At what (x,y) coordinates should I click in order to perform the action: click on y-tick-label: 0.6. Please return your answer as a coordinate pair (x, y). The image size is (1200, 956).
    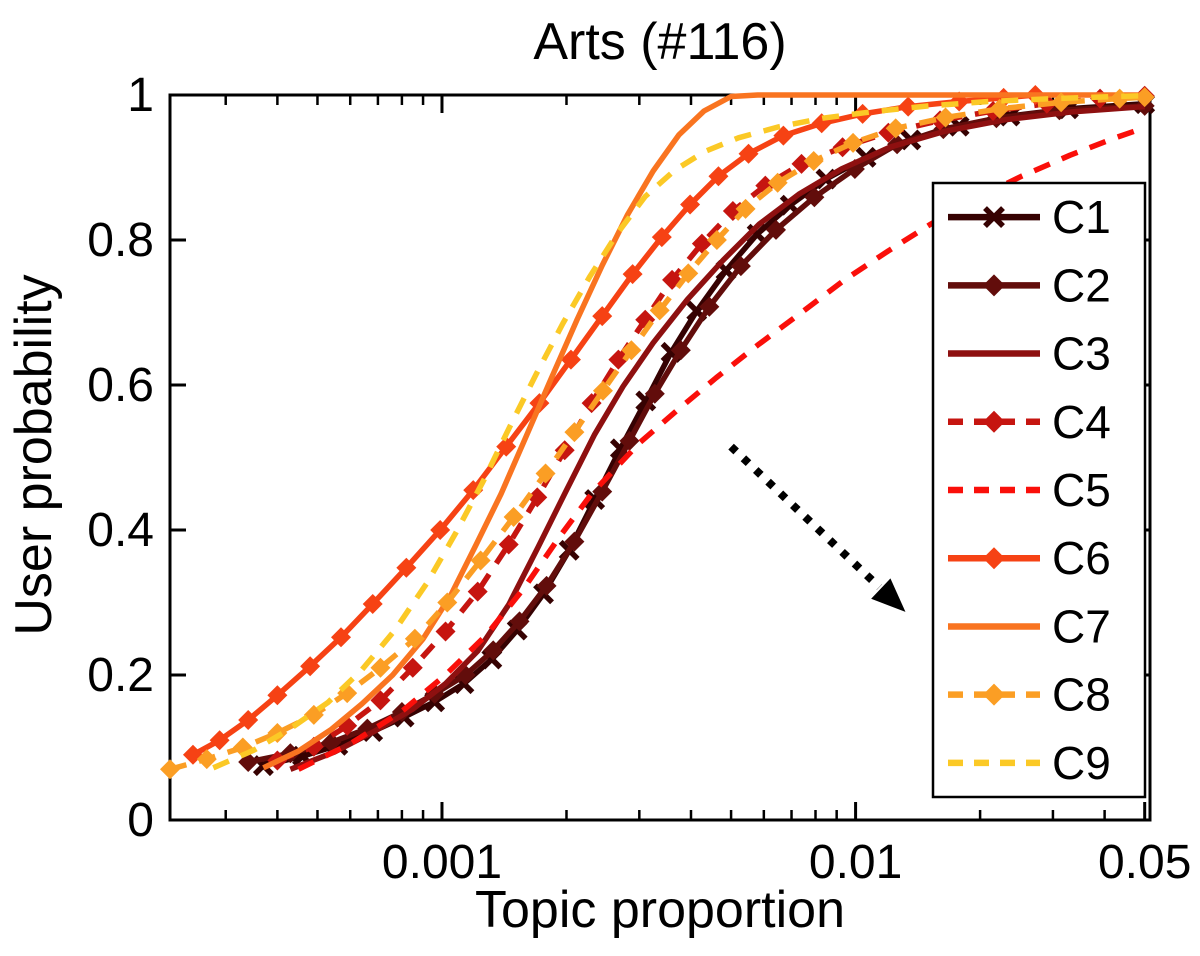
    Looking at the image, I should click on (120, 385).